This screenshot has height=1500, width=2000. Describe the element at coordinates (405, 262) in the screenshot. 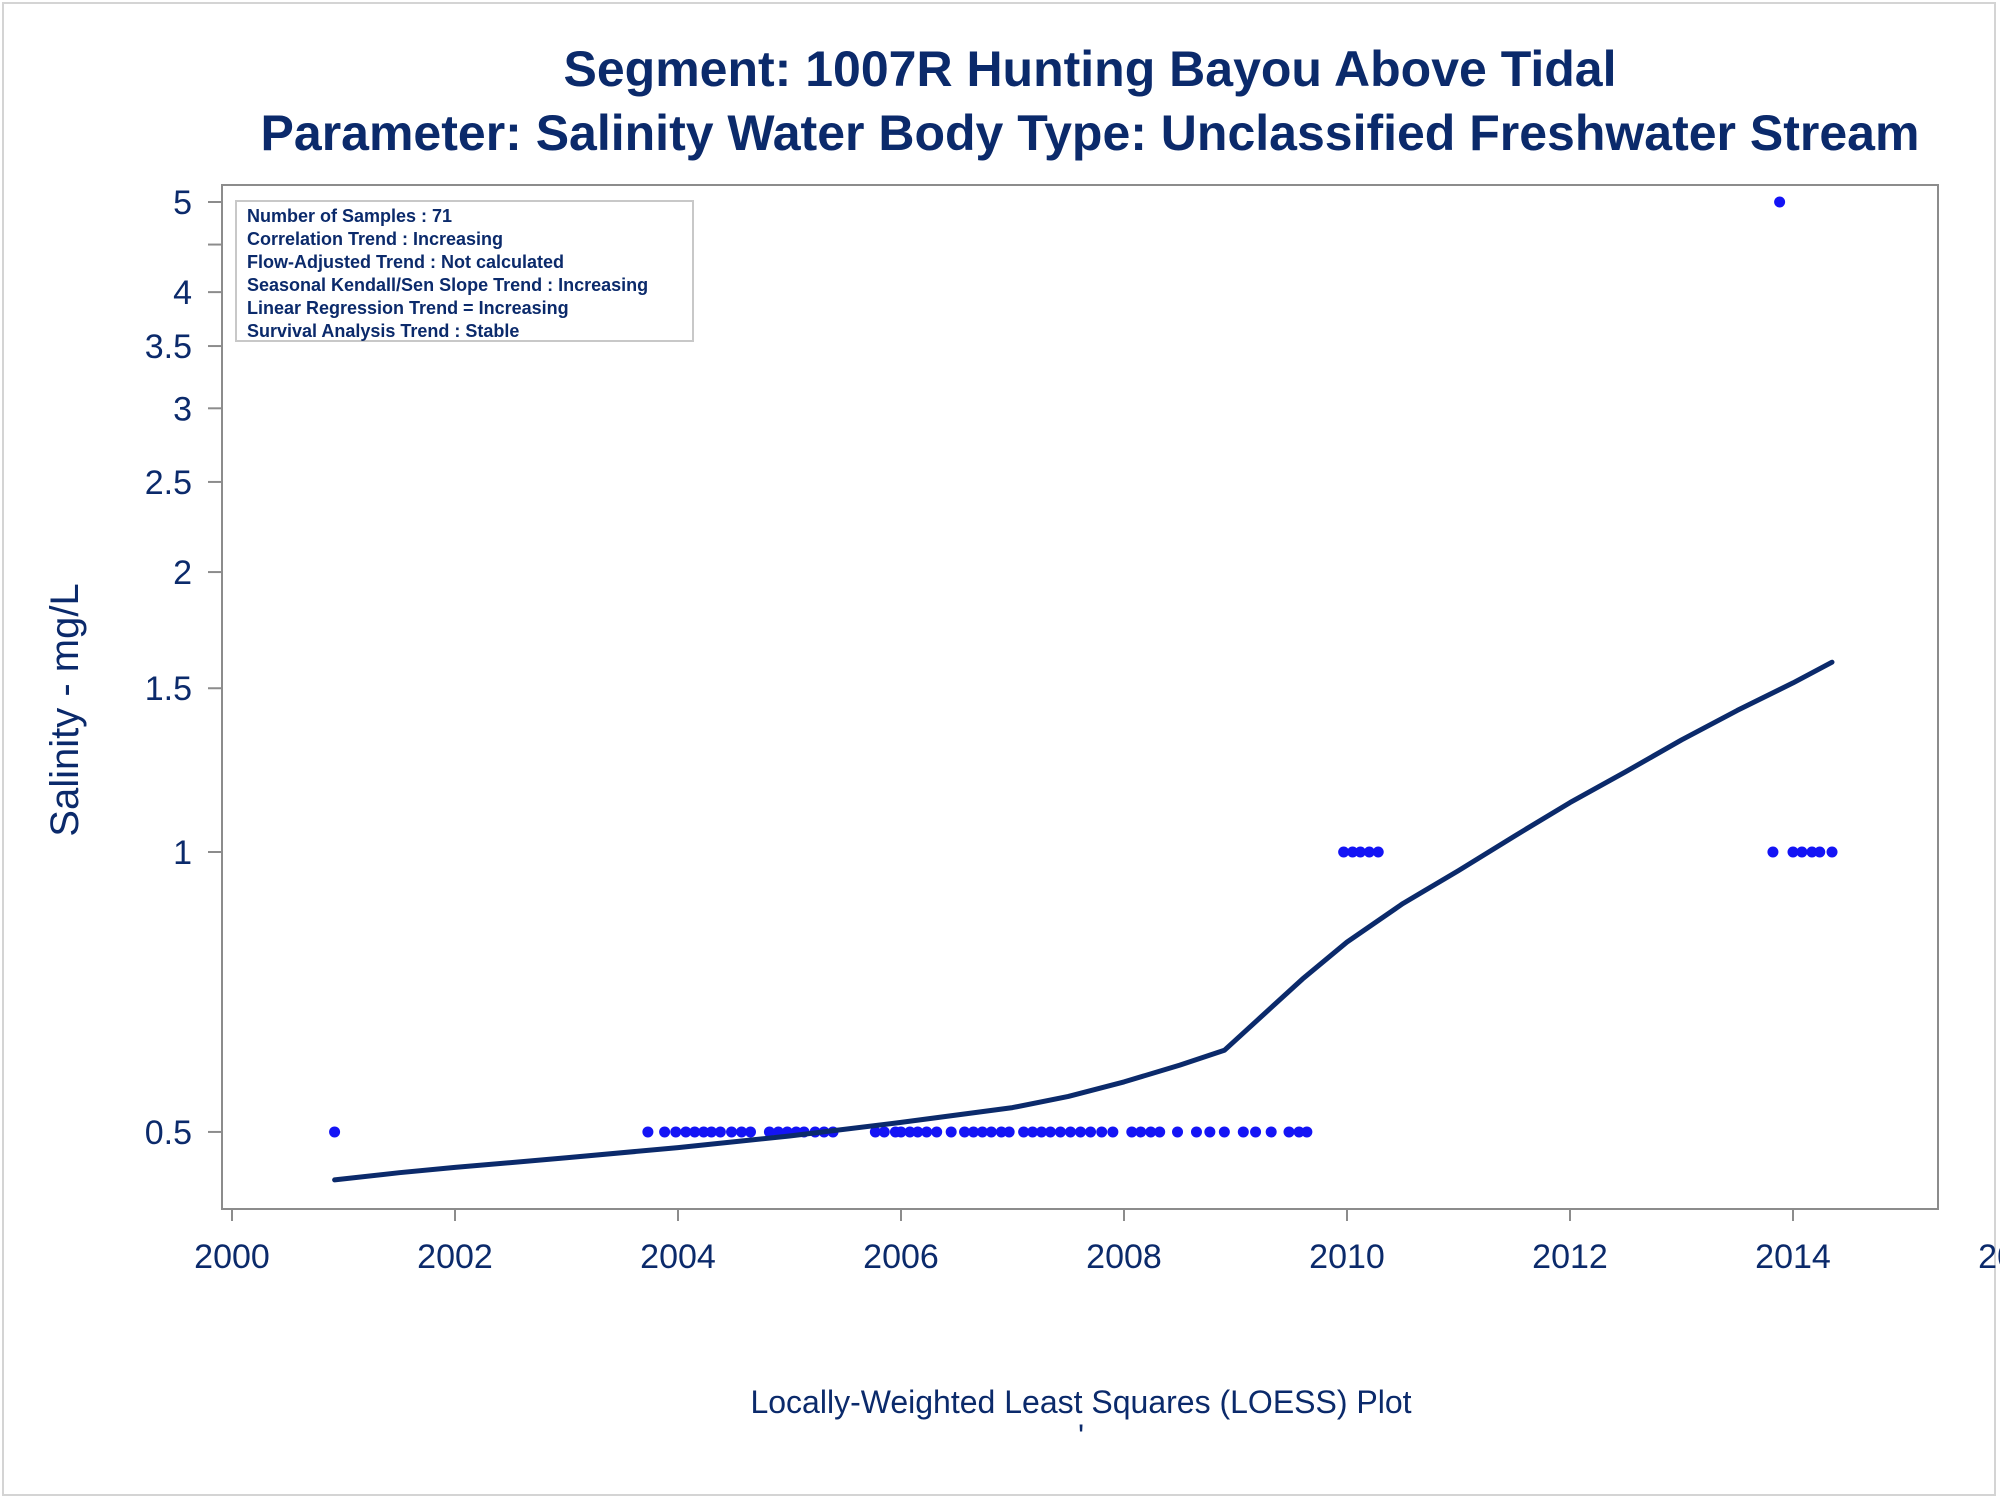

I see `info-box-line: Flow-Adjusted Trend : Not calculated` at that location.